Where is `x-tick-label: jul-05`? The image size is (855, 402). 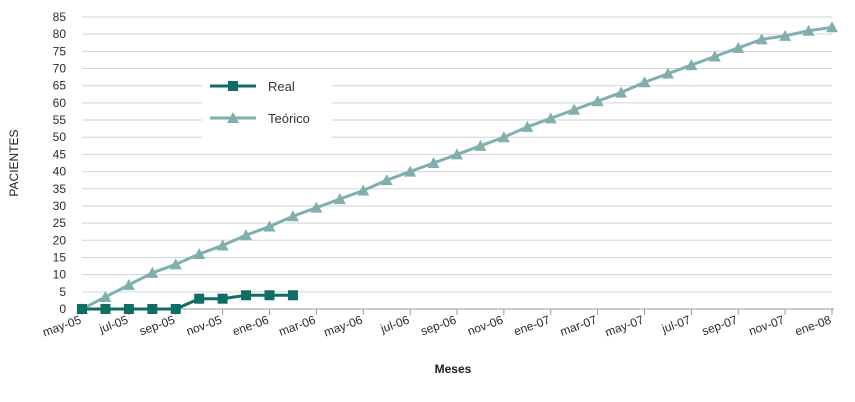 x-tick-label: jul-05 is located at coordinates (114, 325).